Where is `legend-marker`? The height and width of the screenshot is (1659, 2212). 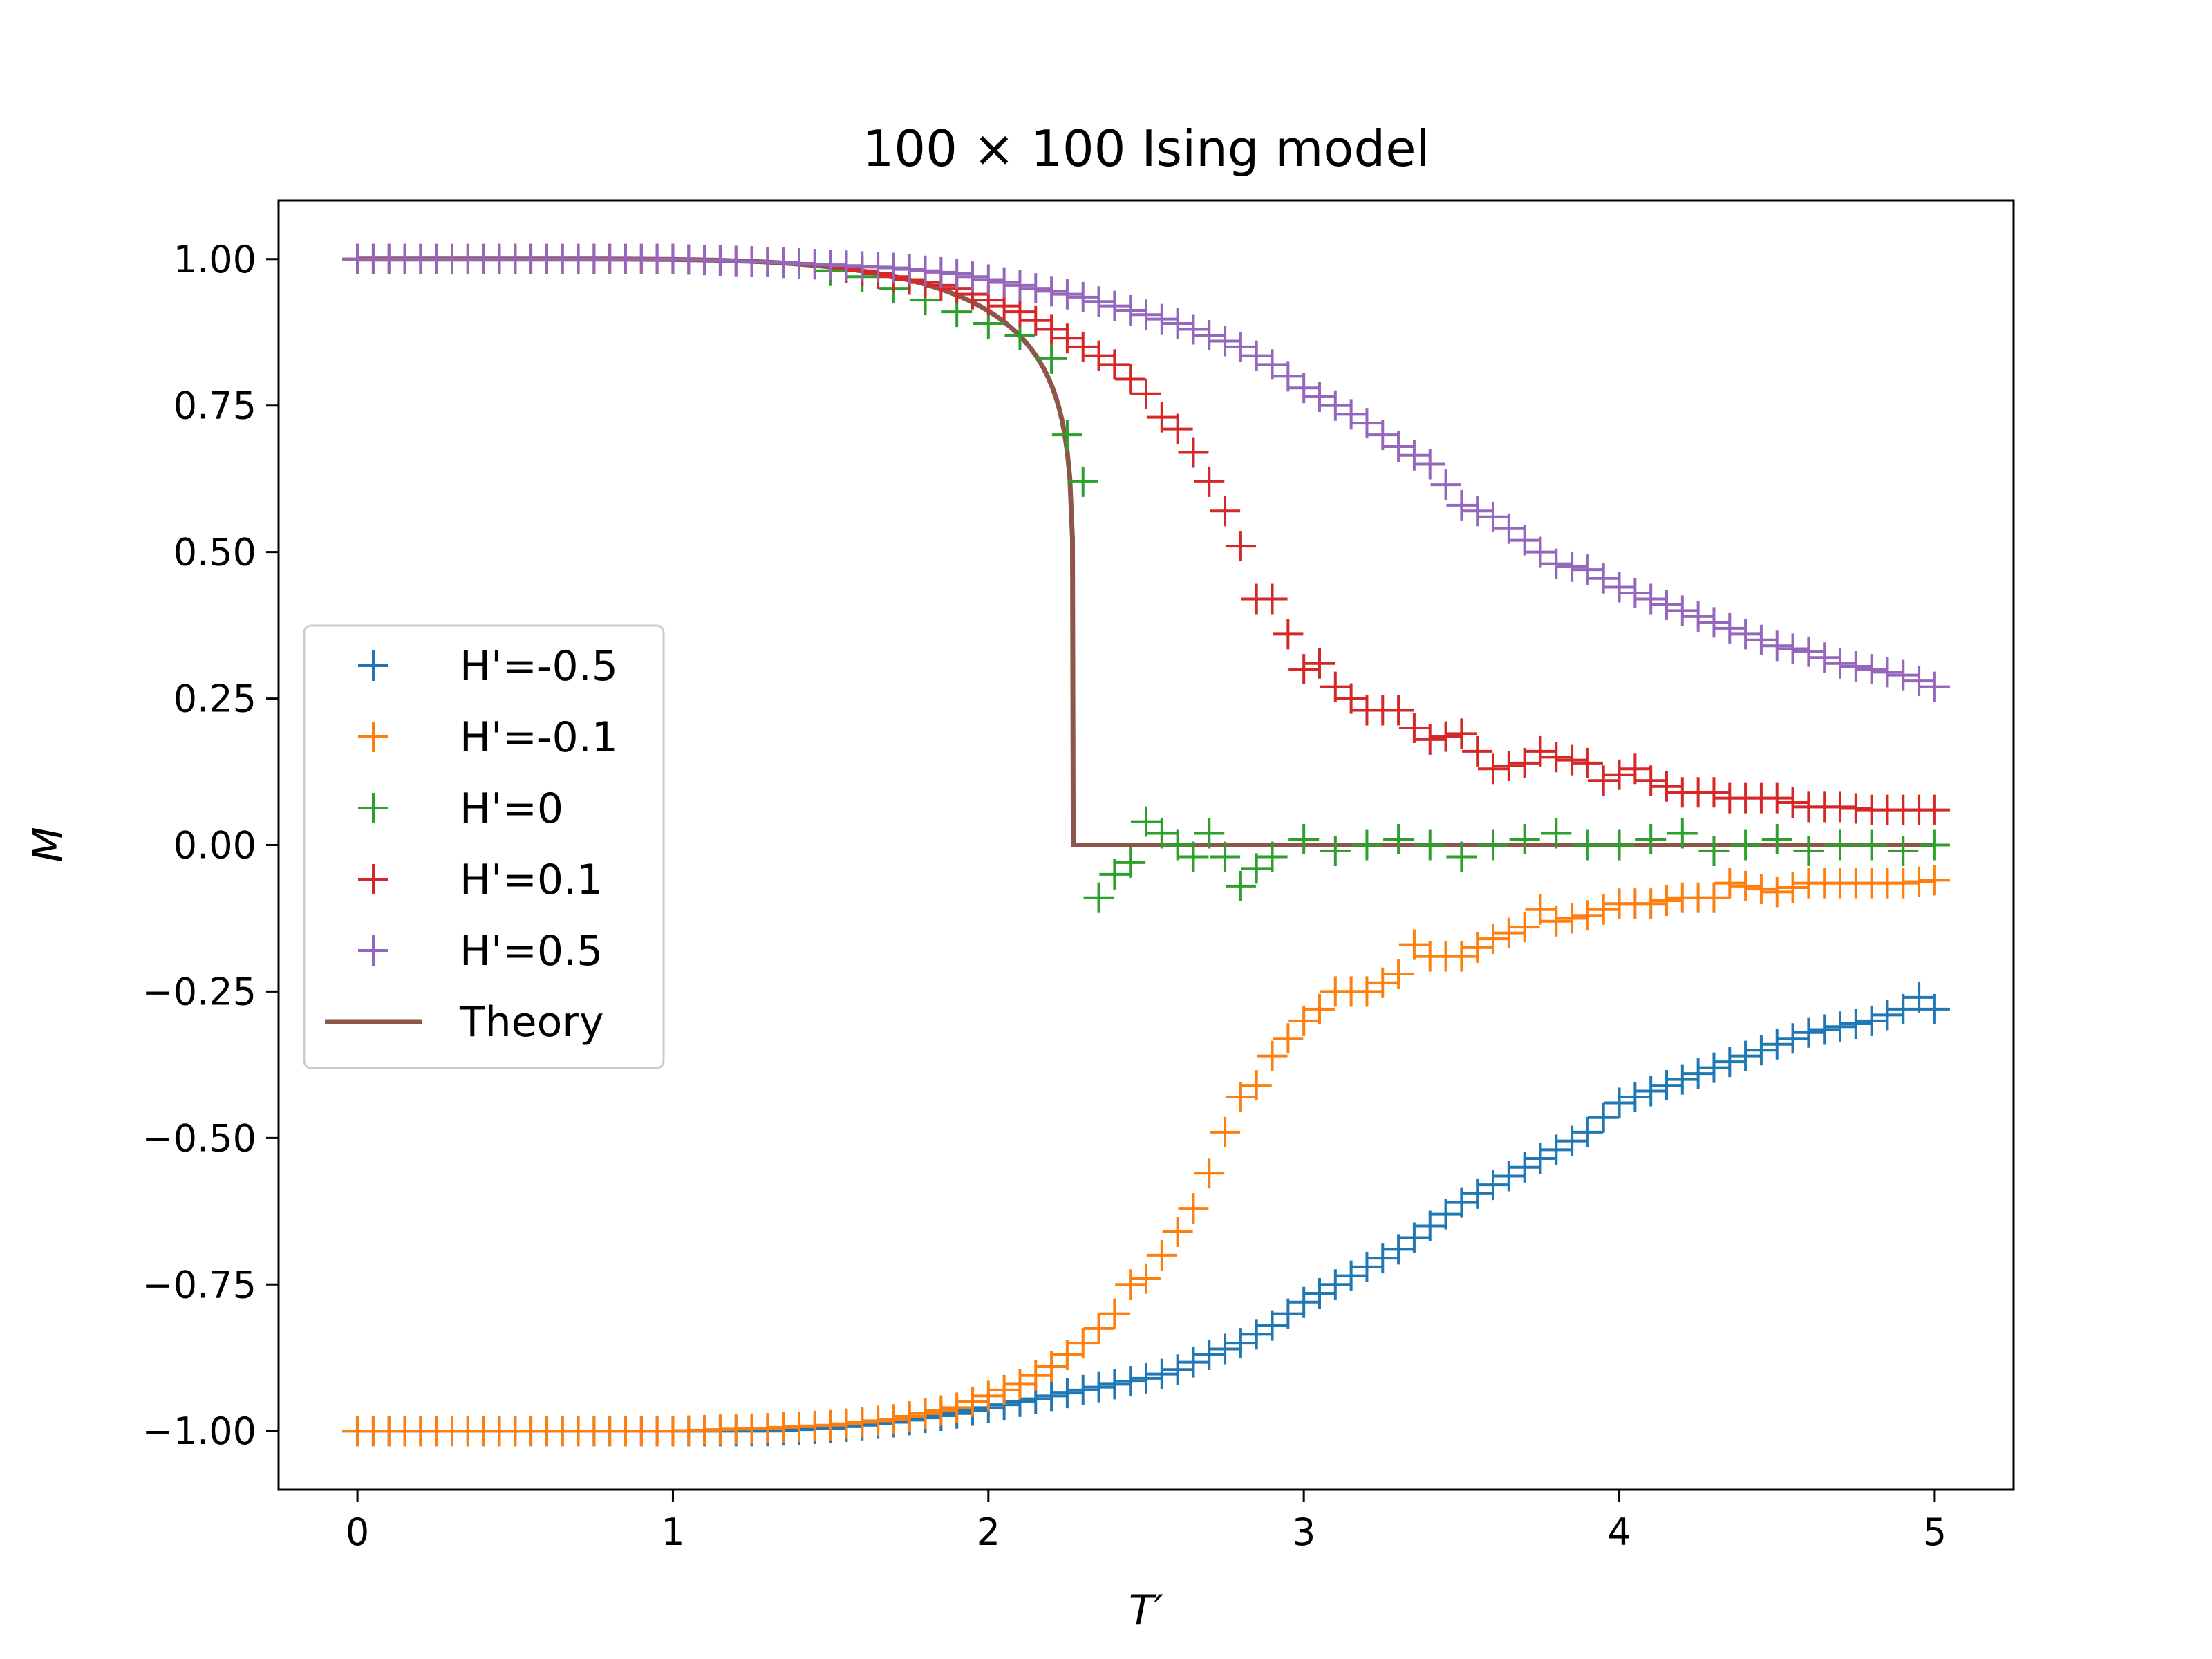 legend-marker is located at coordinates (373, 879).